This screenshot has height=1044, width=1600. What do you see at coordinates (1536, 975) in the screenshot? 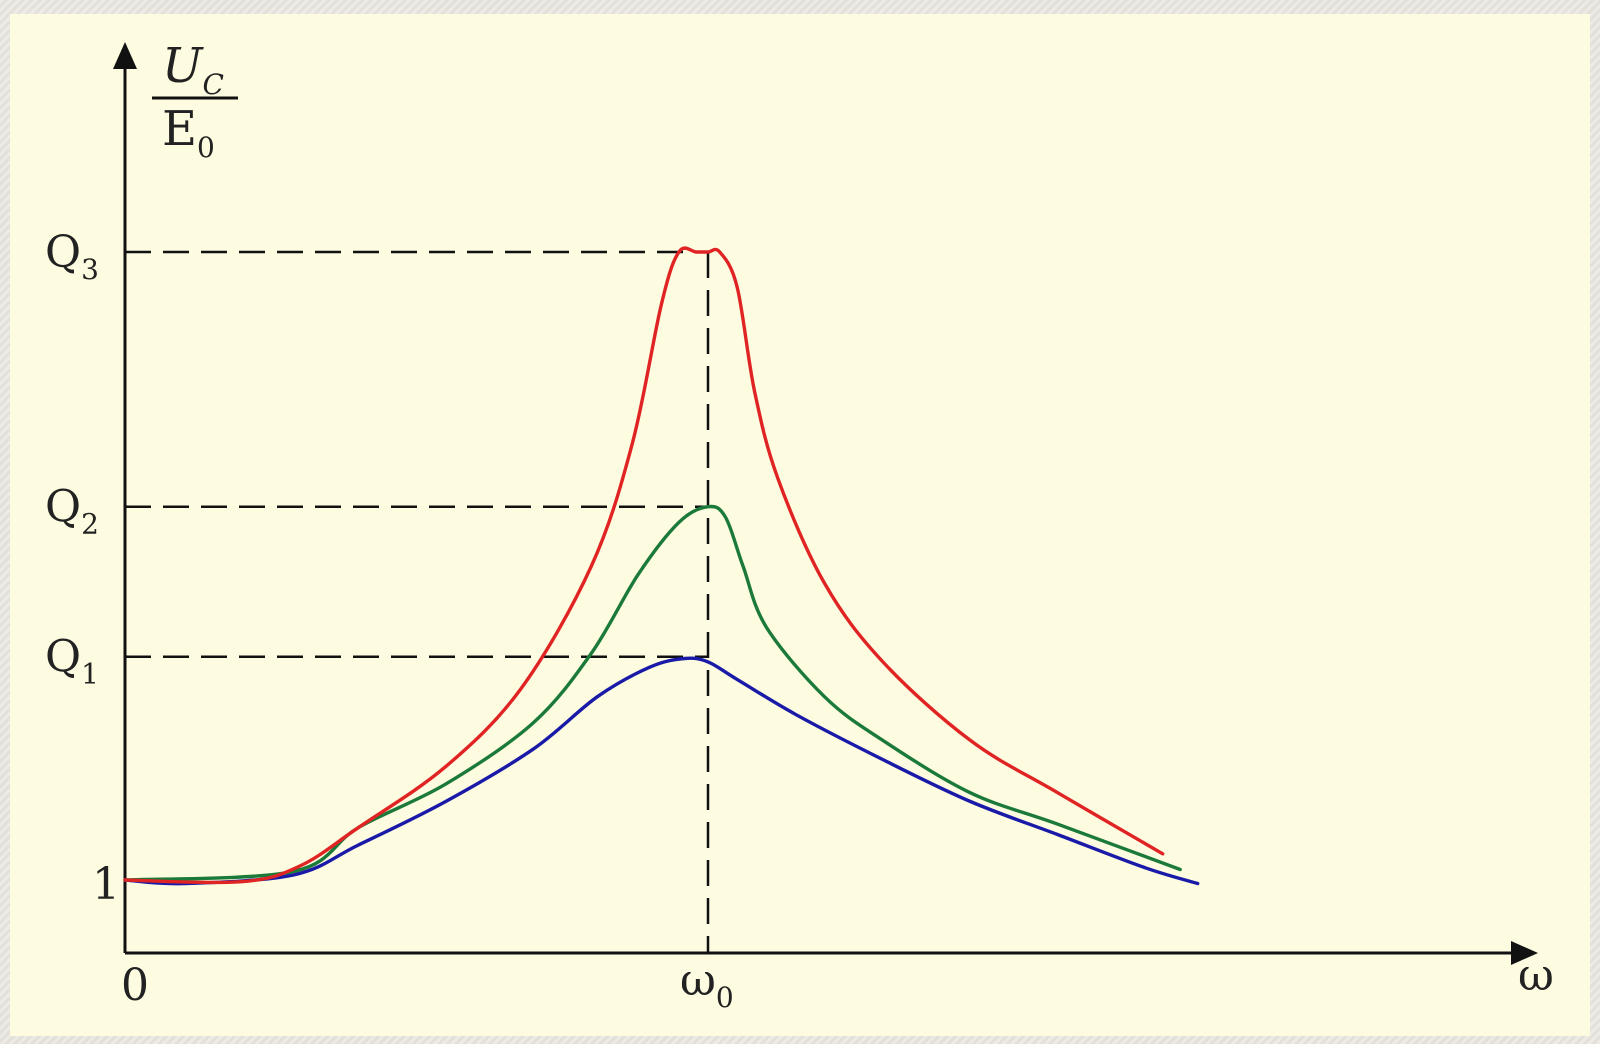
I see `x-axis-label: ω` at bounding box center [1536, 975].